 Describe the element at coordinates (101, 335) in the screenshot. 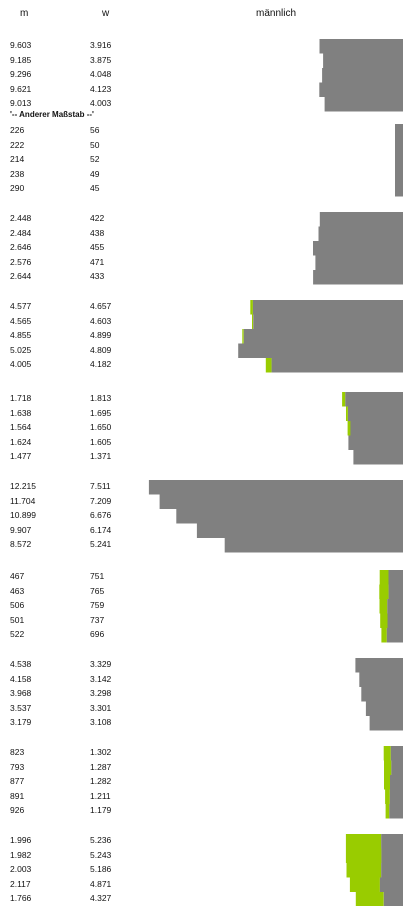

I see `value-w: 4.899` at that location.